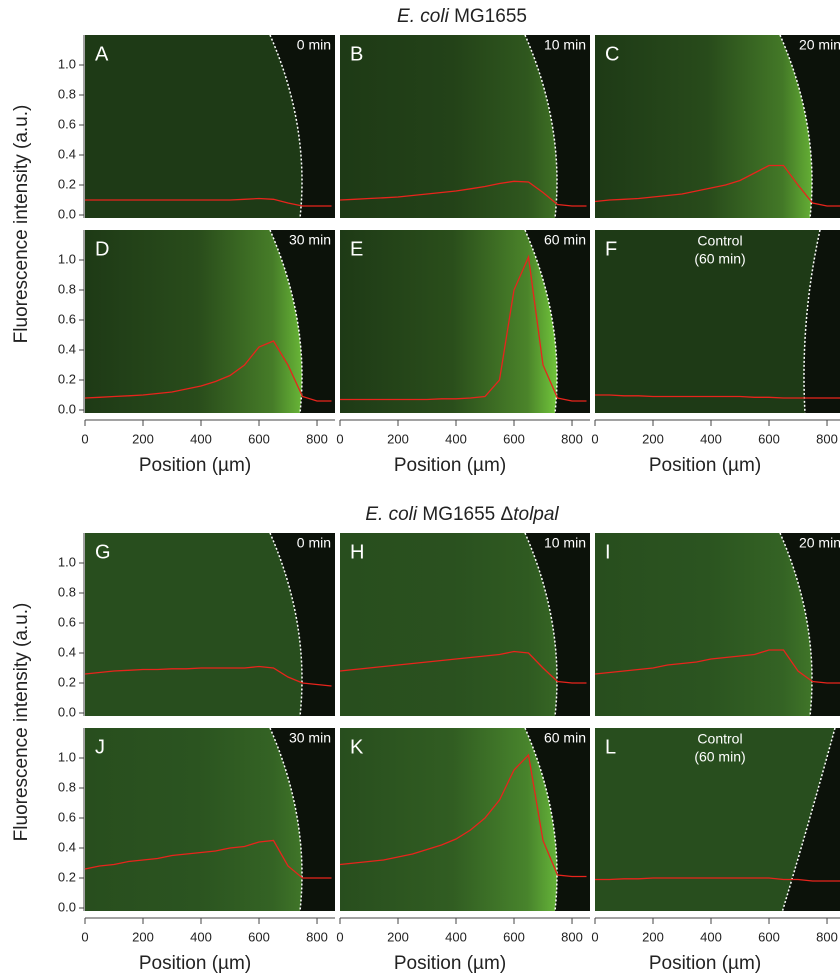 The height and width of the screenshot is (979, 840). What do you see at coordinates (608, 552) in the screenshot?
I see `panel-letter: I` at bounding box center [608, 552].